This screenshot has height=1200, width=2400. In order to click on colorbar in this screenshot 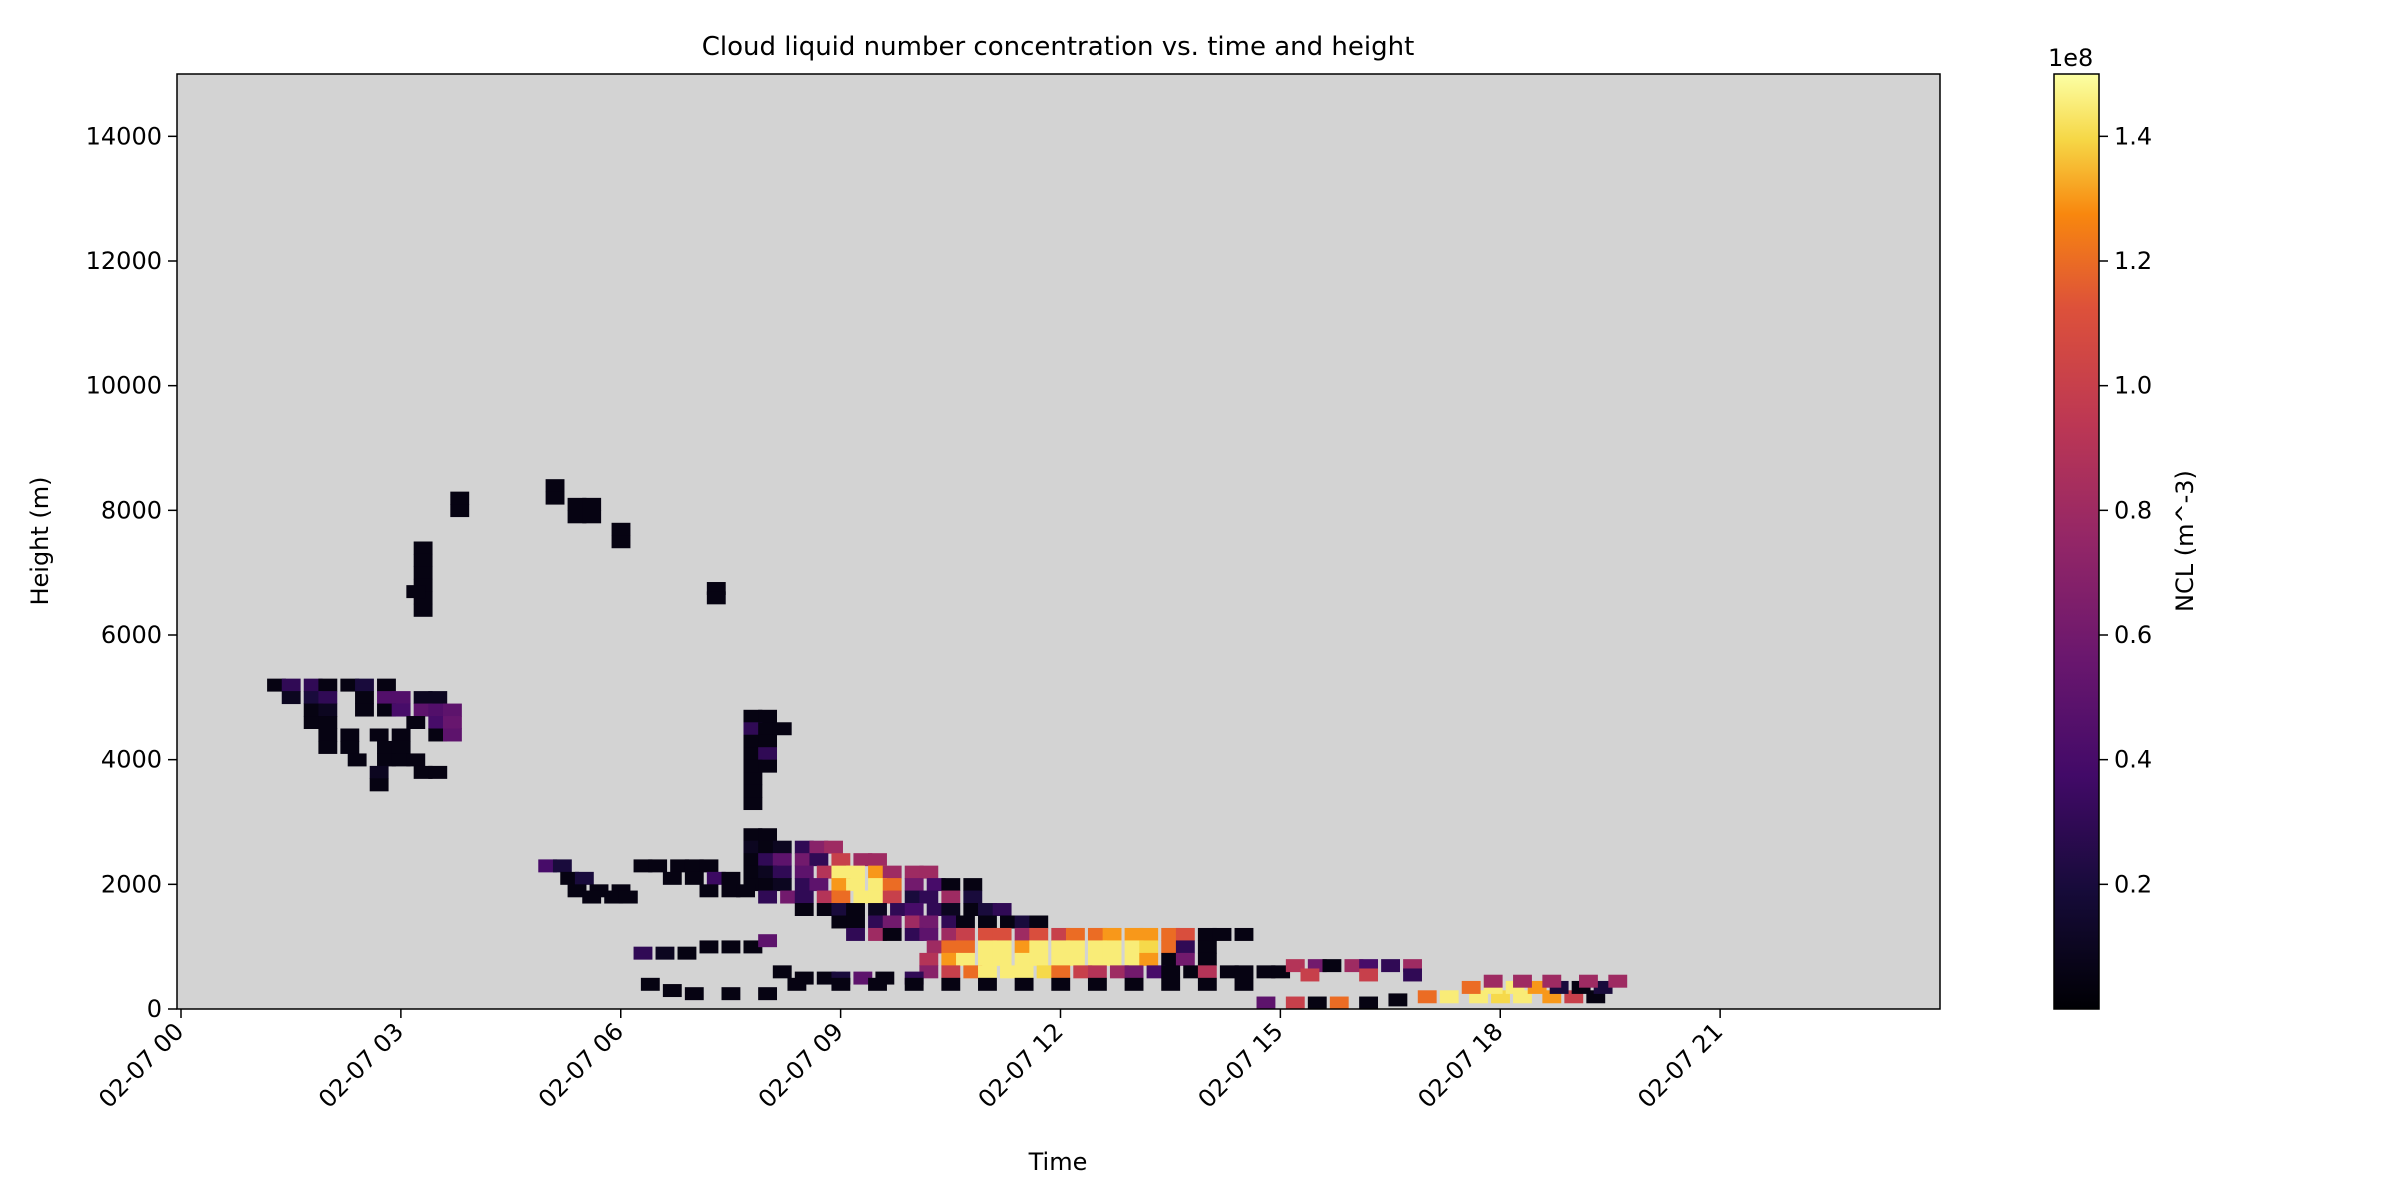, I will do `click(2076, 541)`.